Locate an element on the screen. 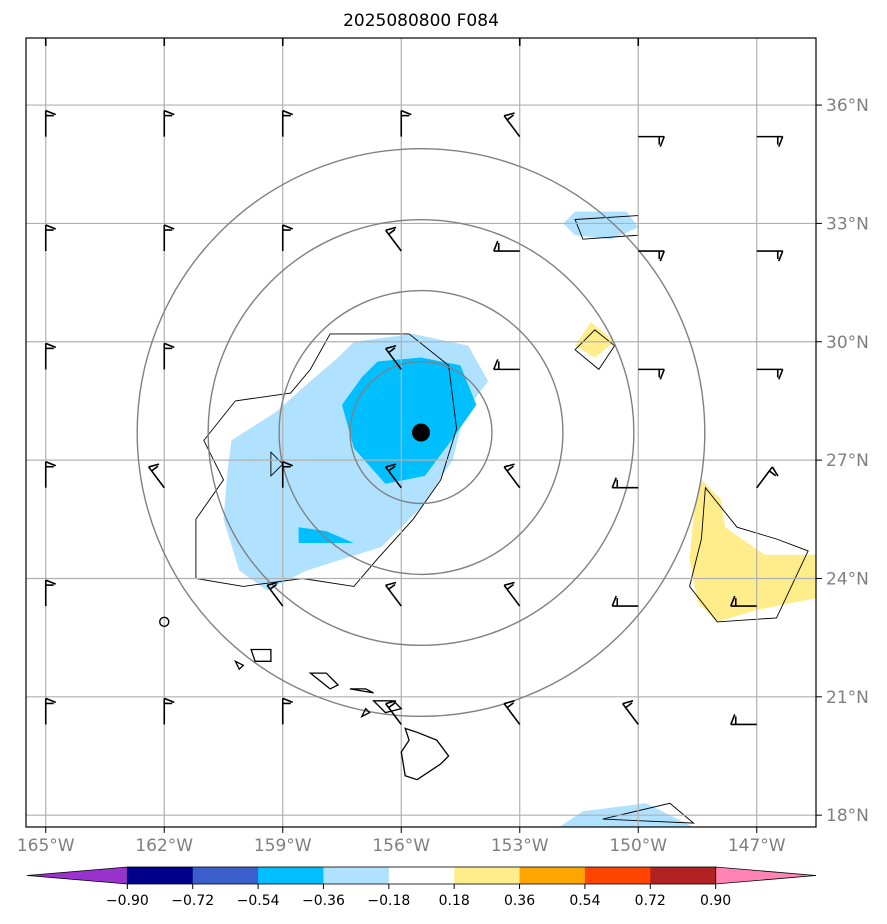  colorbar-tick-label: 0.72 is located at coordinates (650, 901).